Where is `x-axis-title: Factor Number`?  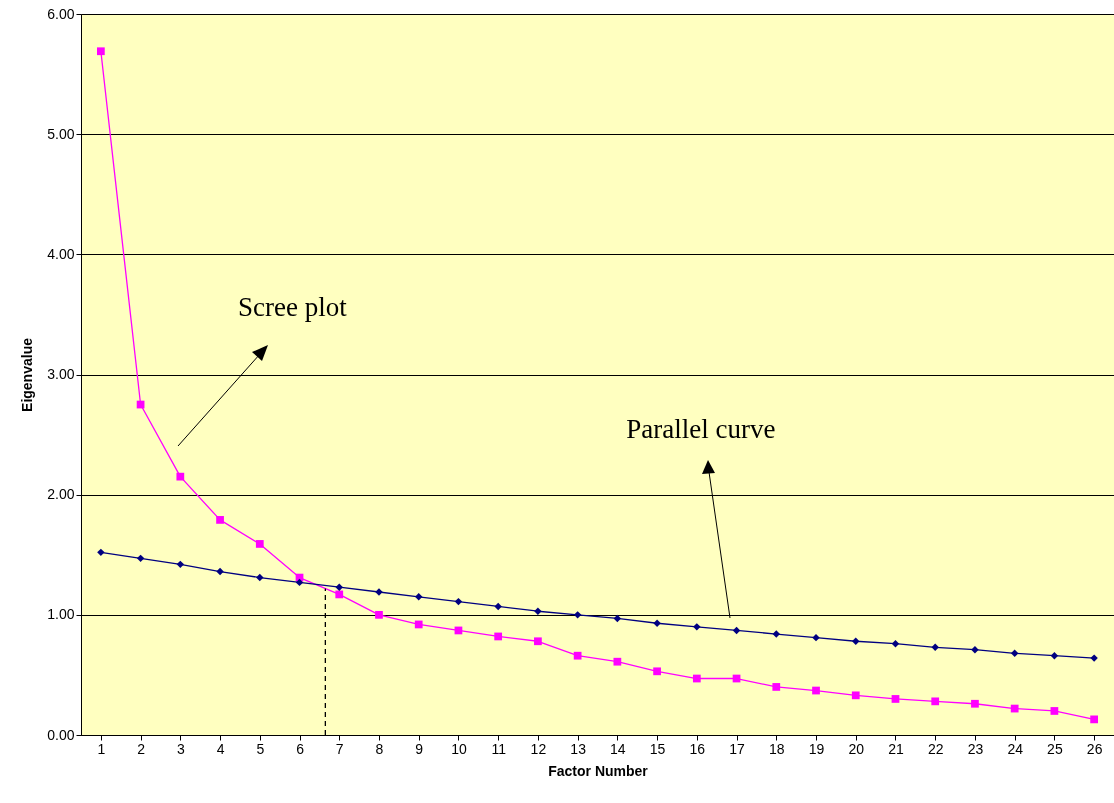
x-axis-title: Factor Number is located at coordinates (598, 770).